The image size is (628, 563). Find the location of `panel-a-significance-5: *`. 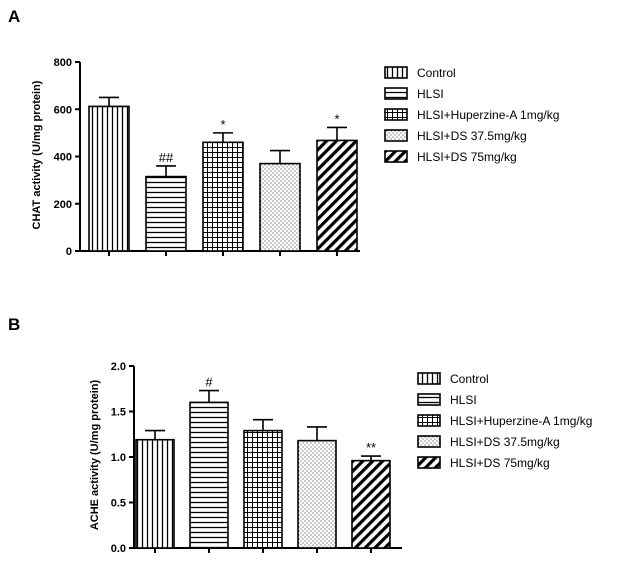

panel-a-significance-5: * is located at coordinates (336, 118).